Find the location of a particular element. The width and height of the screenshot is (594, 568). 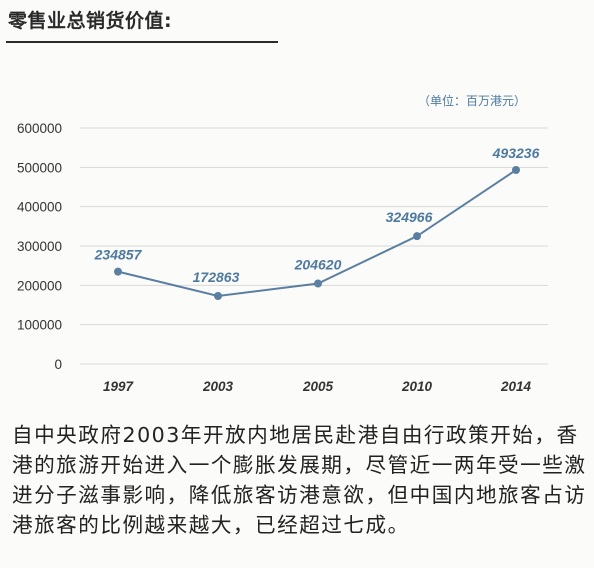

y-tick-label: 100000 is located at coordinates (39, 325).